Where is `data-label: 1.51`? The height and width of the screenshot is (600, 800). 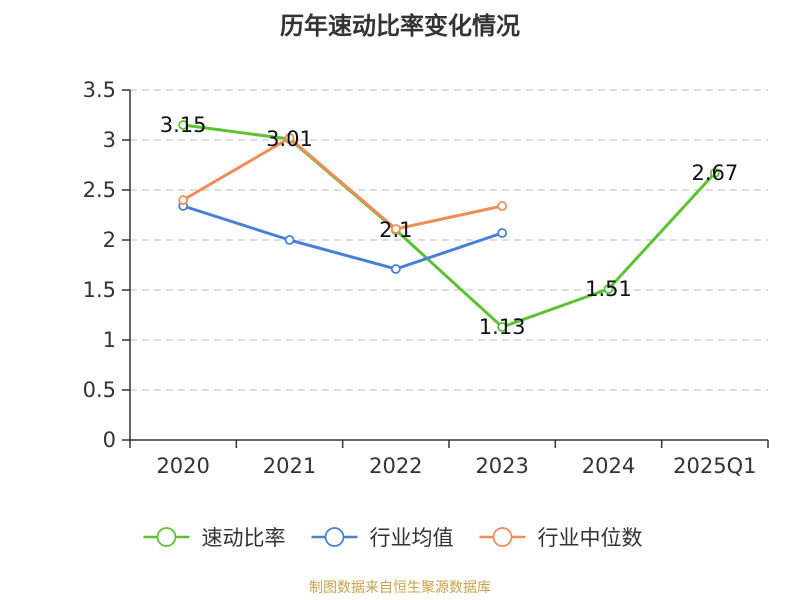
data-label: 1.51 is located at coordinates (608, 289).